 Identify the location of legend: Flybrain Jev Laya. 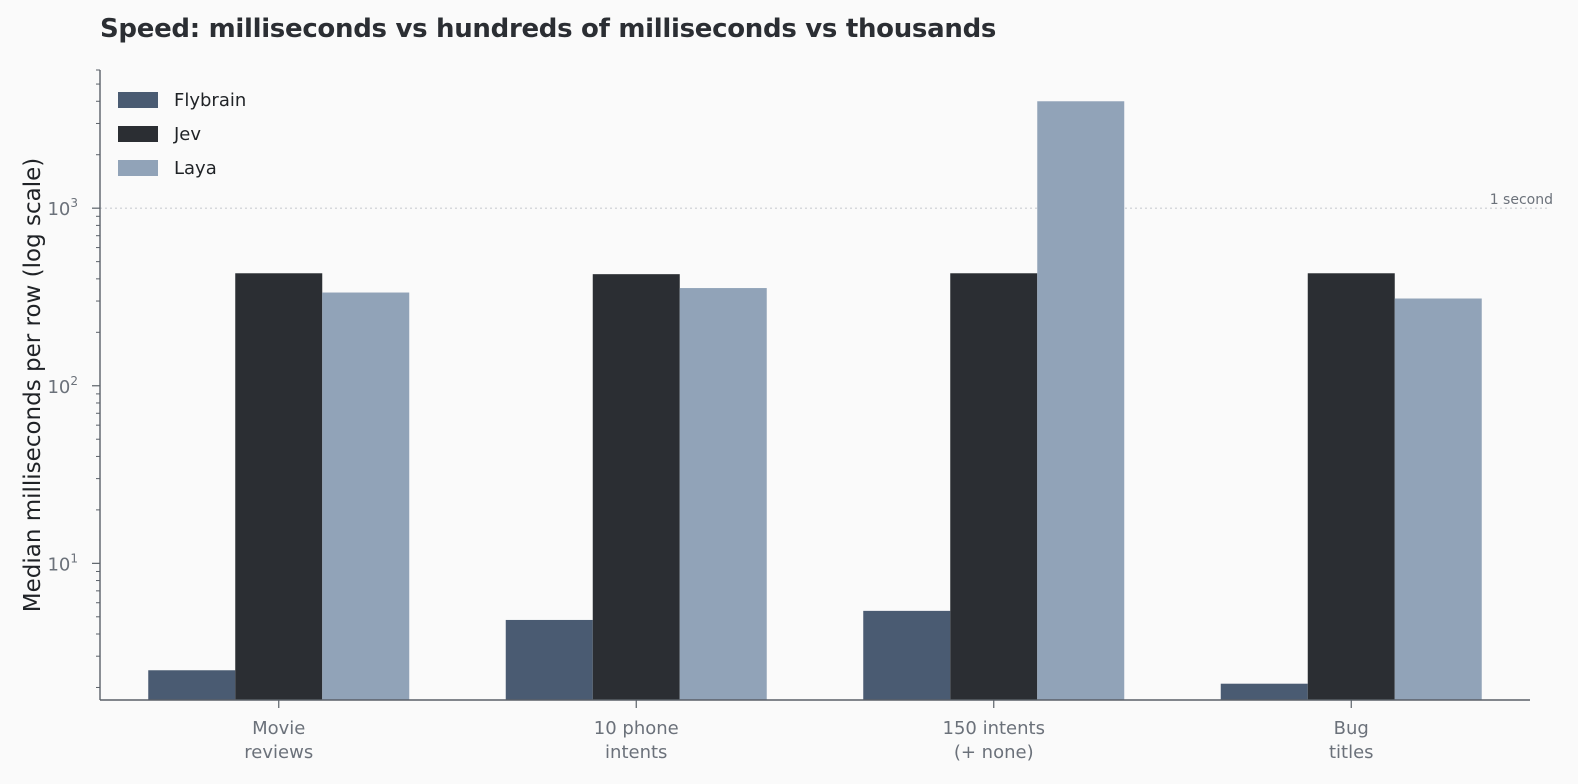
(182, 134).